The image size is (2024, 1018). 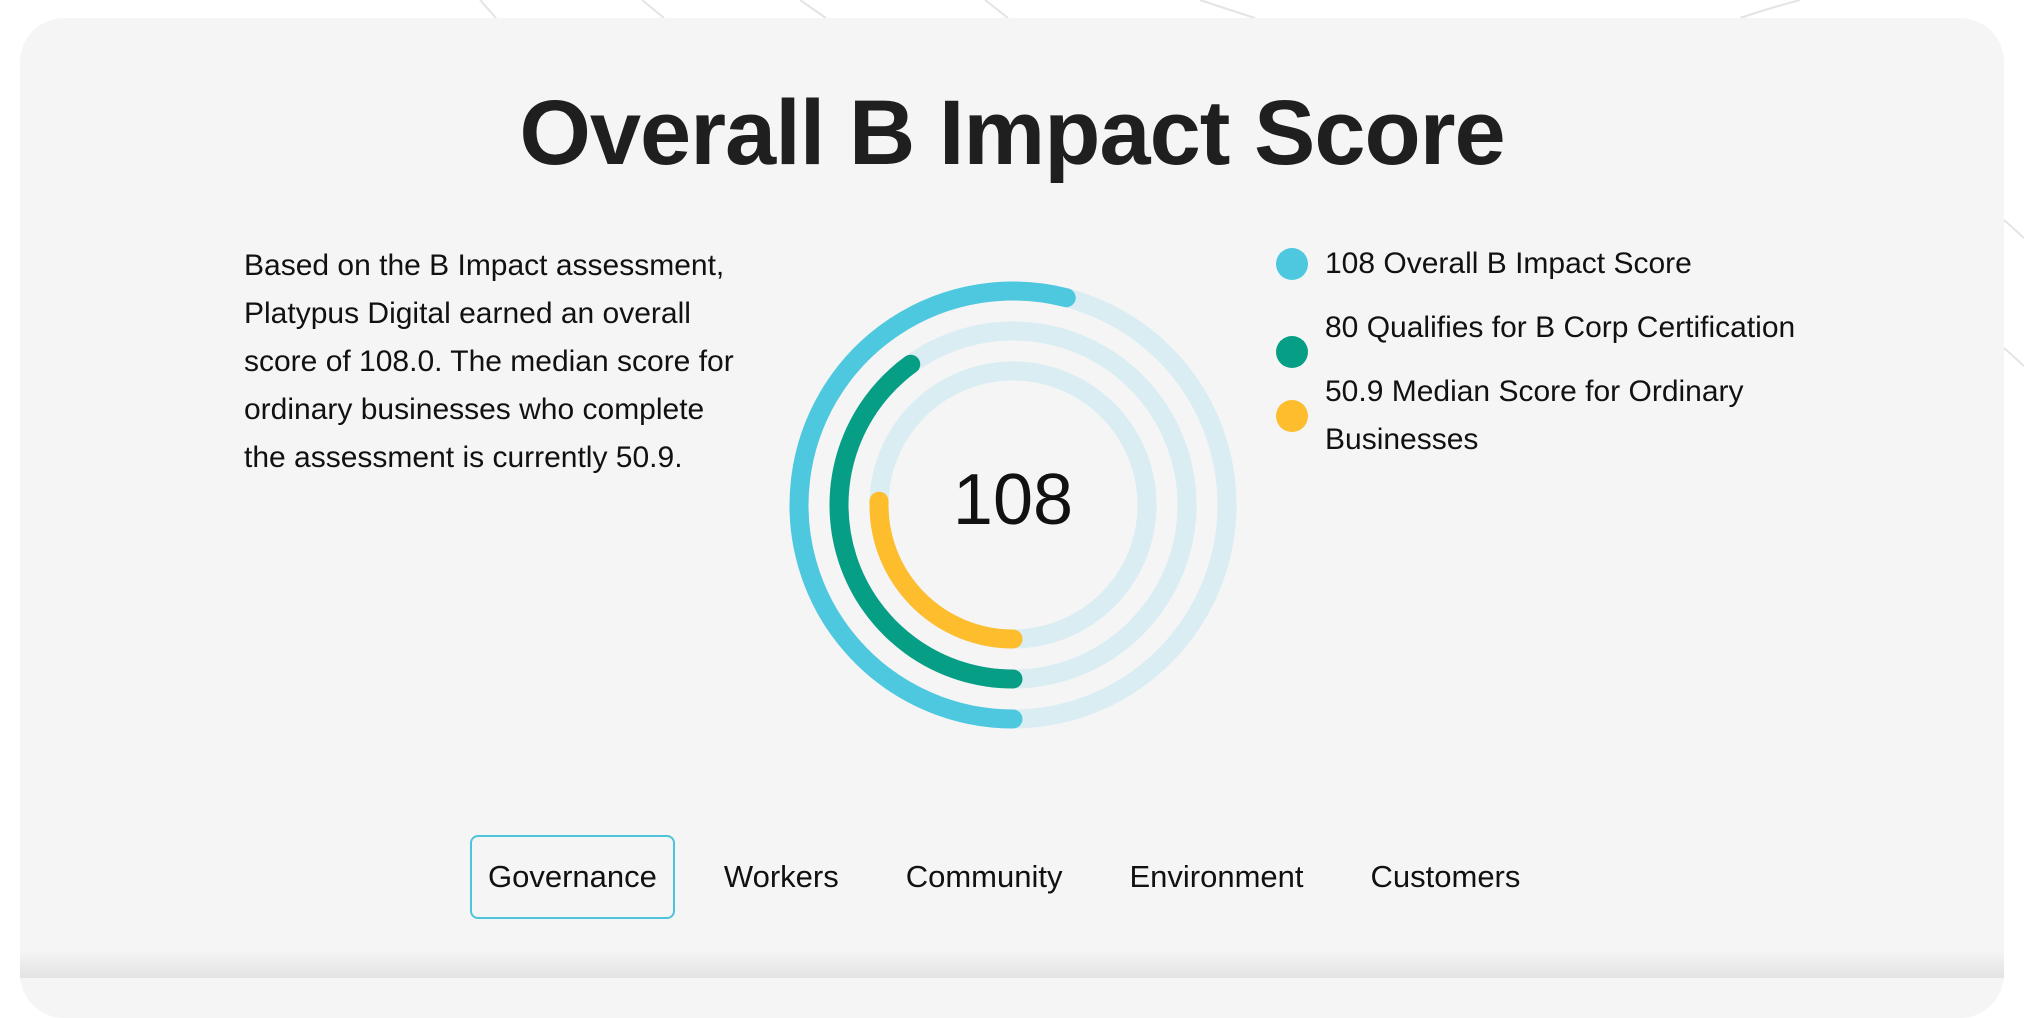 What do you see at coordinates (572, 877) in the screenshot?
I see `tab-governance: Governance` at bounding box center [572, 877].